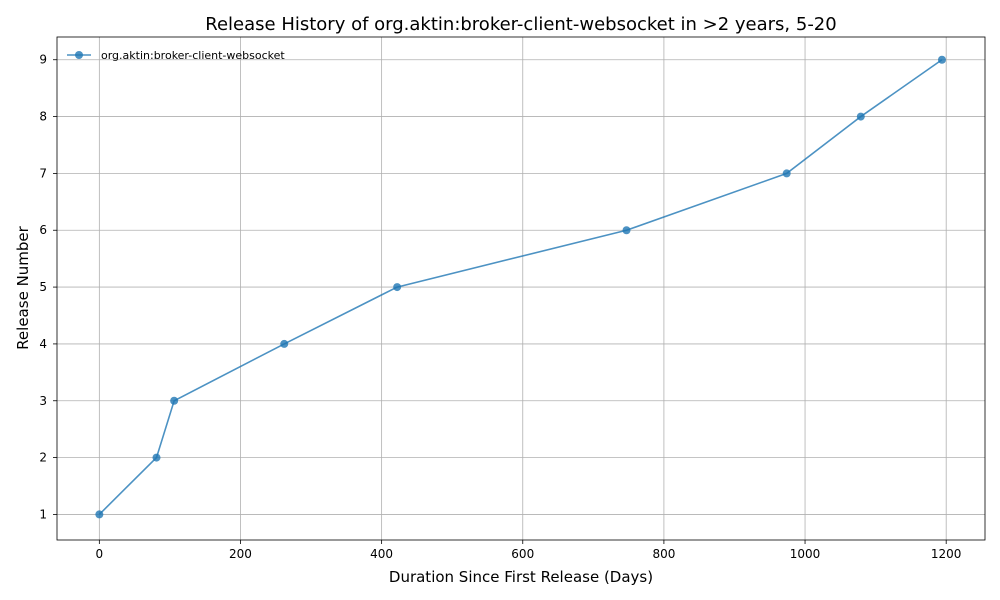 The image size is (1000, 600). Describe the element at coordinates (43, 173) in the screenshot. I see `y-tick-label: 7` at that location.